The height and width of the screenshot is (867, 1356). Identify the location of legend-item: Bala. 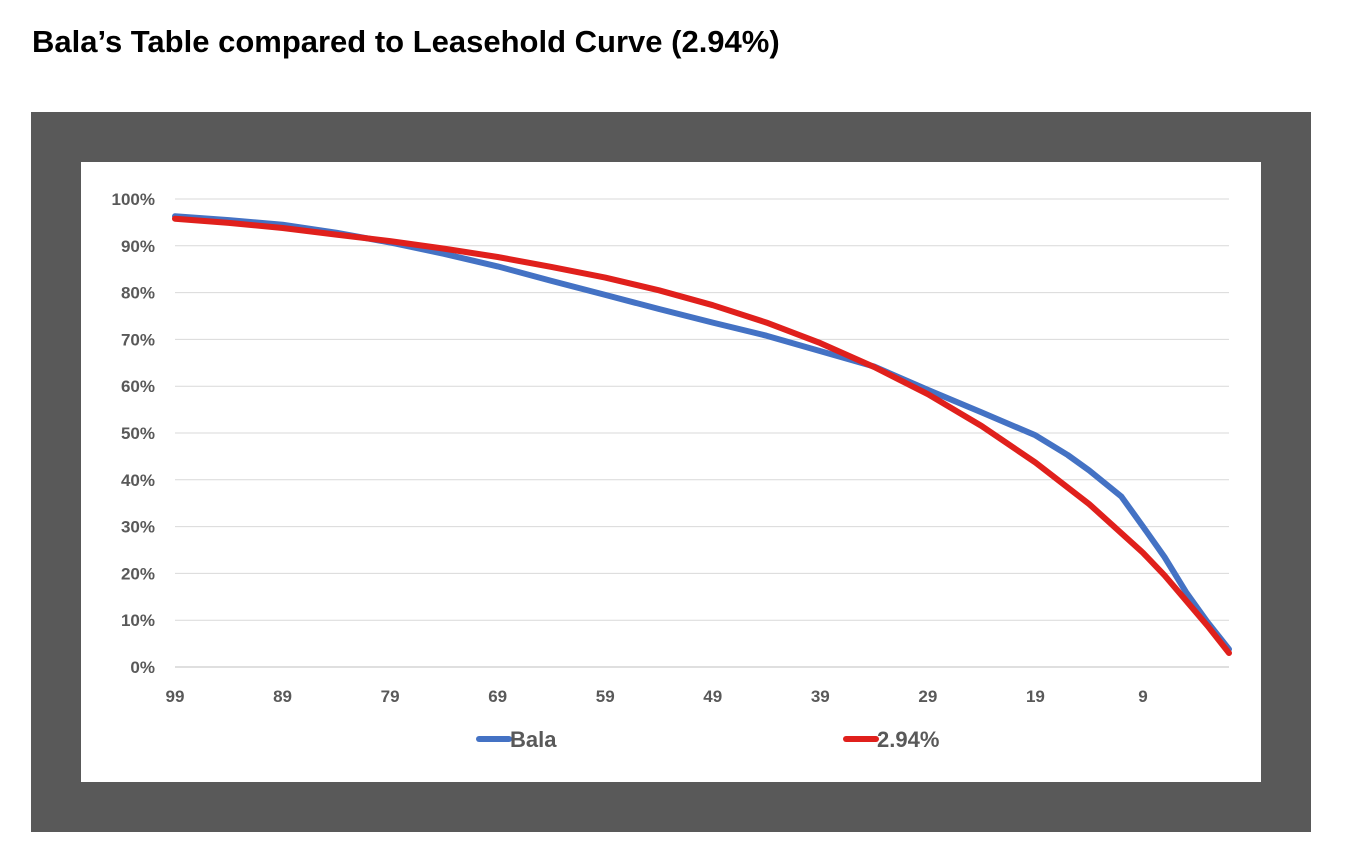
(516, 739).